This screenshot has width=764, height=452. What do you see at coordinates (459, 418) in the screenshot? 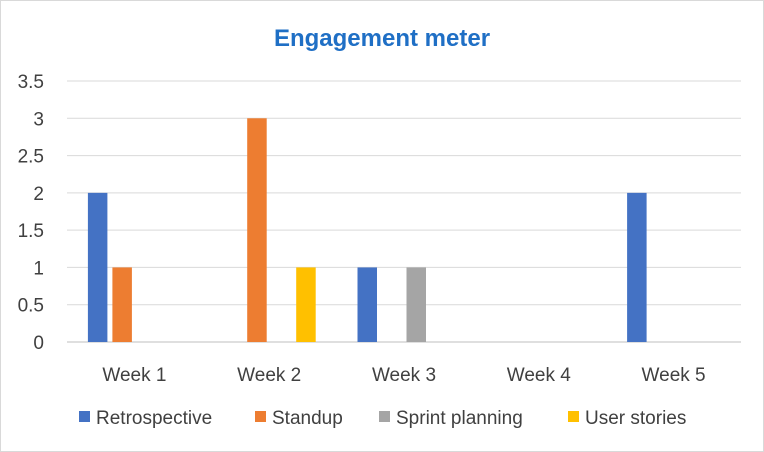
I see `legend-label: Sprint planning` at bounding box center [459, 418].